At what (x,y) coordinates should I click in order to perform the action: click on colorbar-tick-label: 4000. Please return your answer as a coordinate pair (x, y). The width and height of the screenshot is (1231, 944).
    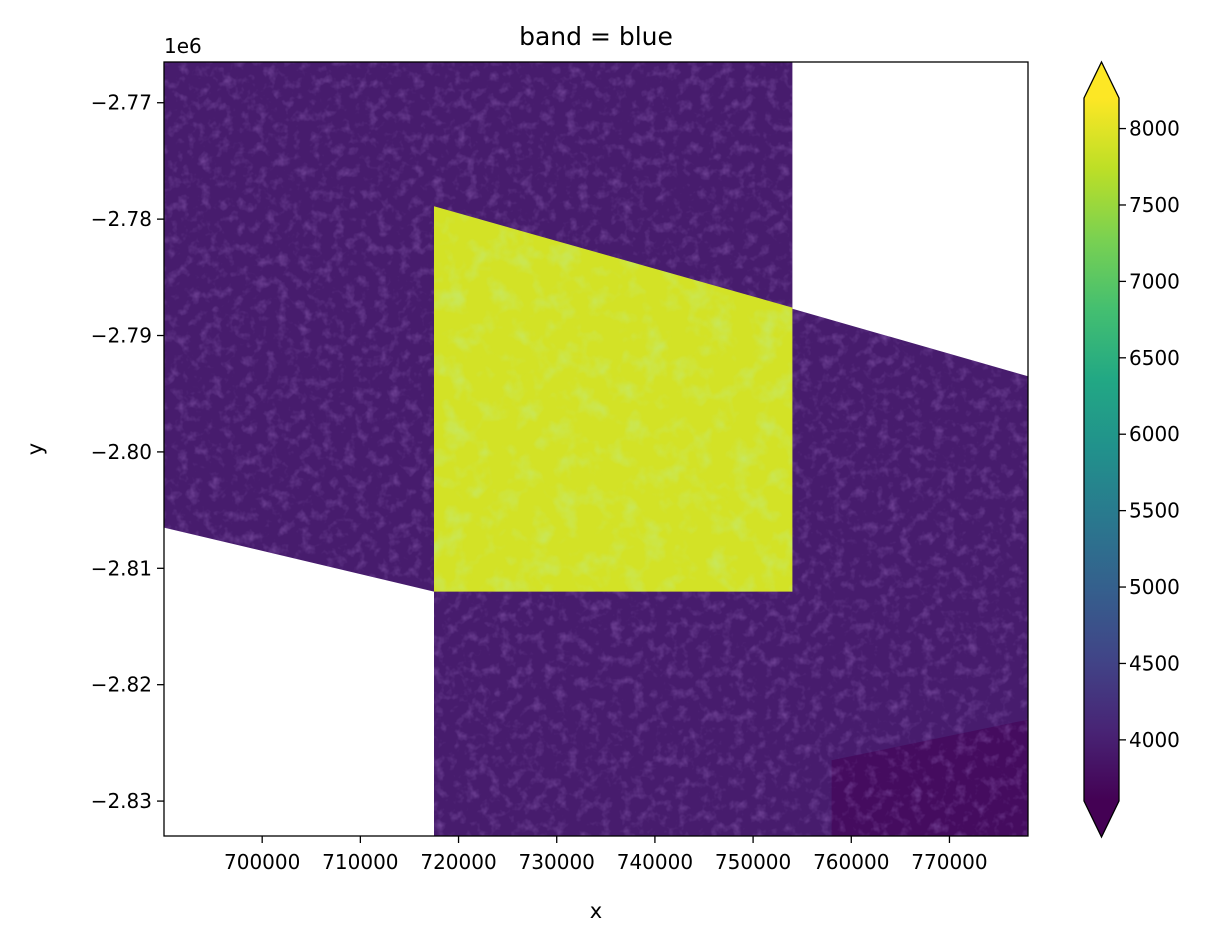
    Looking at the image, I should click on (1154, 740).